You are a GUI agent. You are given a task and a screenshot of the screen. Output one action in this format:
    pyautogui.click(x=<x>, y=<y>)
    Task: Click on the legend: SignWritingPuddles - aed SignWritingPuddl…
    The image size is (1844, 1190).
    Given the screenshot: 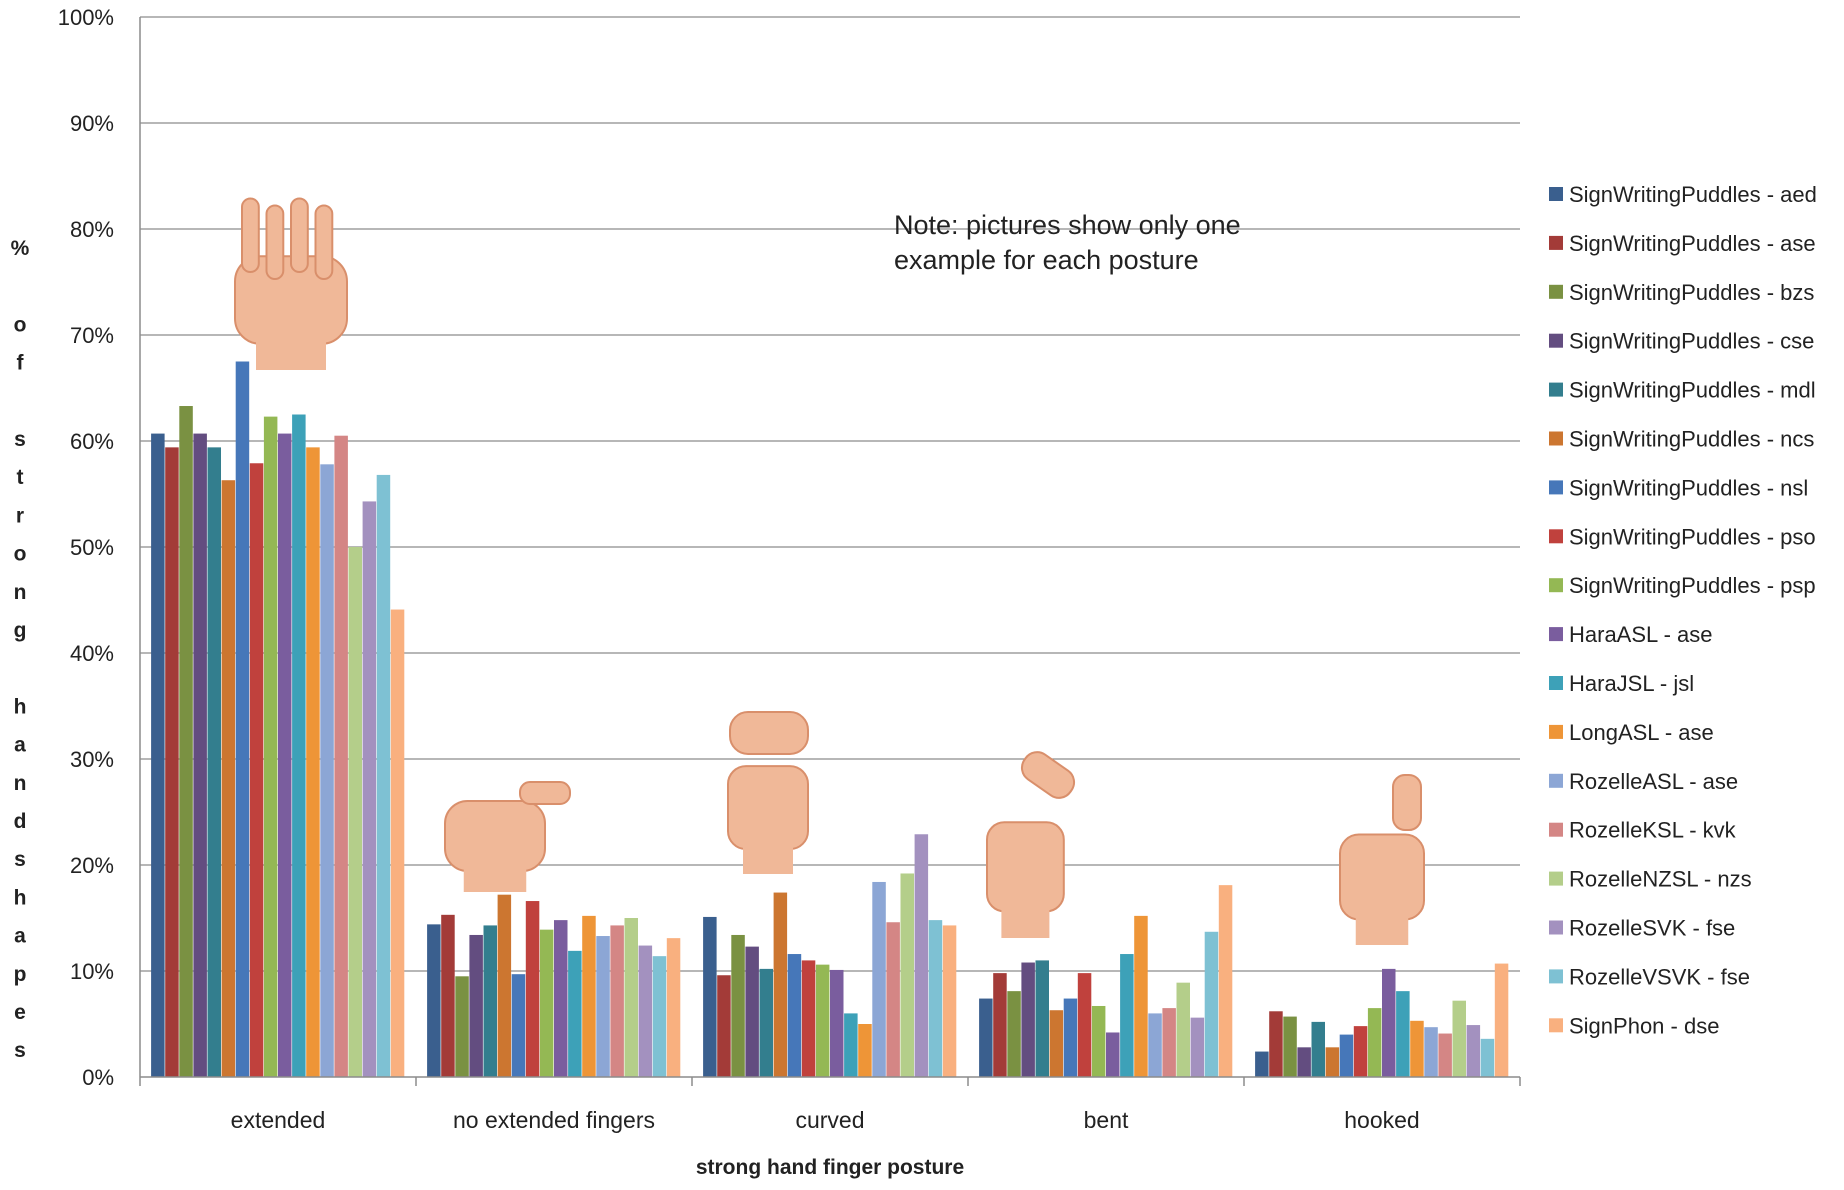 What is the action you would take?
    pyautogui.click(x=1683, y=610)
    